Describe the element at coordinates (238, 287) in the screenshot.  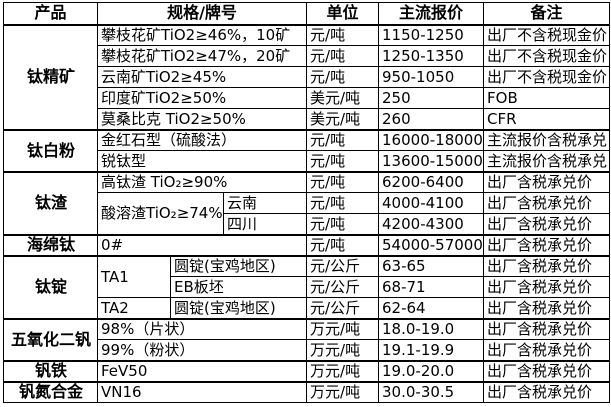
I see `form-cell: EB板坯` at that location.